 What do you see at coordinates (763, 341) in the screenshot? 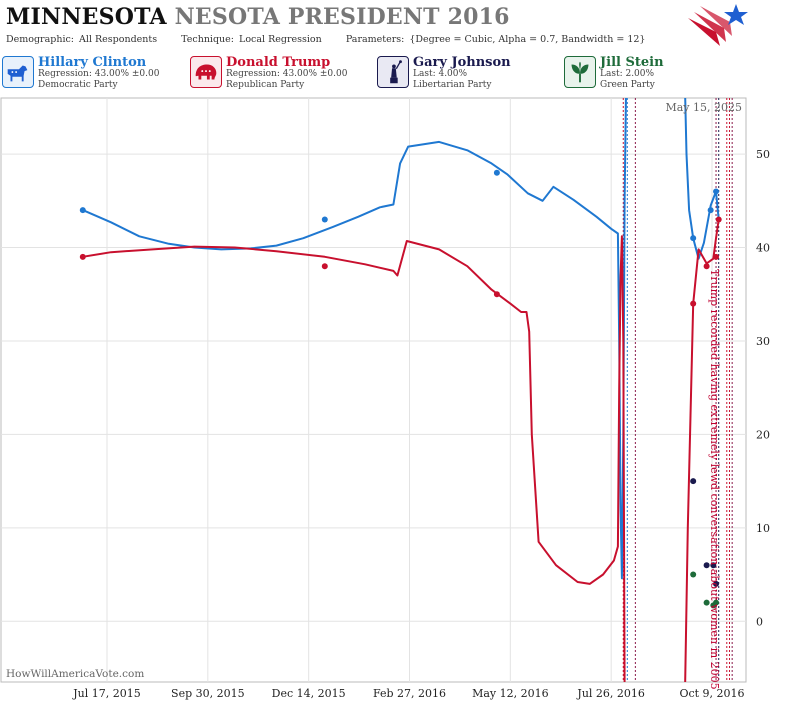
I see `y-tick-label: 30` at bounding box center [763, 341].